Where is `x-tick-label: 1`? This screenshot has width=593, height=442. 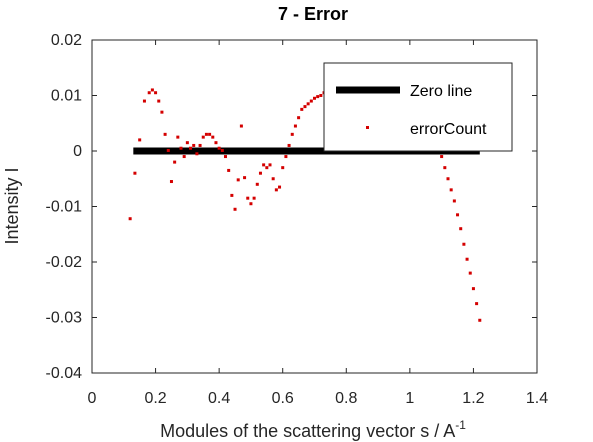
x-tick-label: 1 is located at coordinates (409, 398).